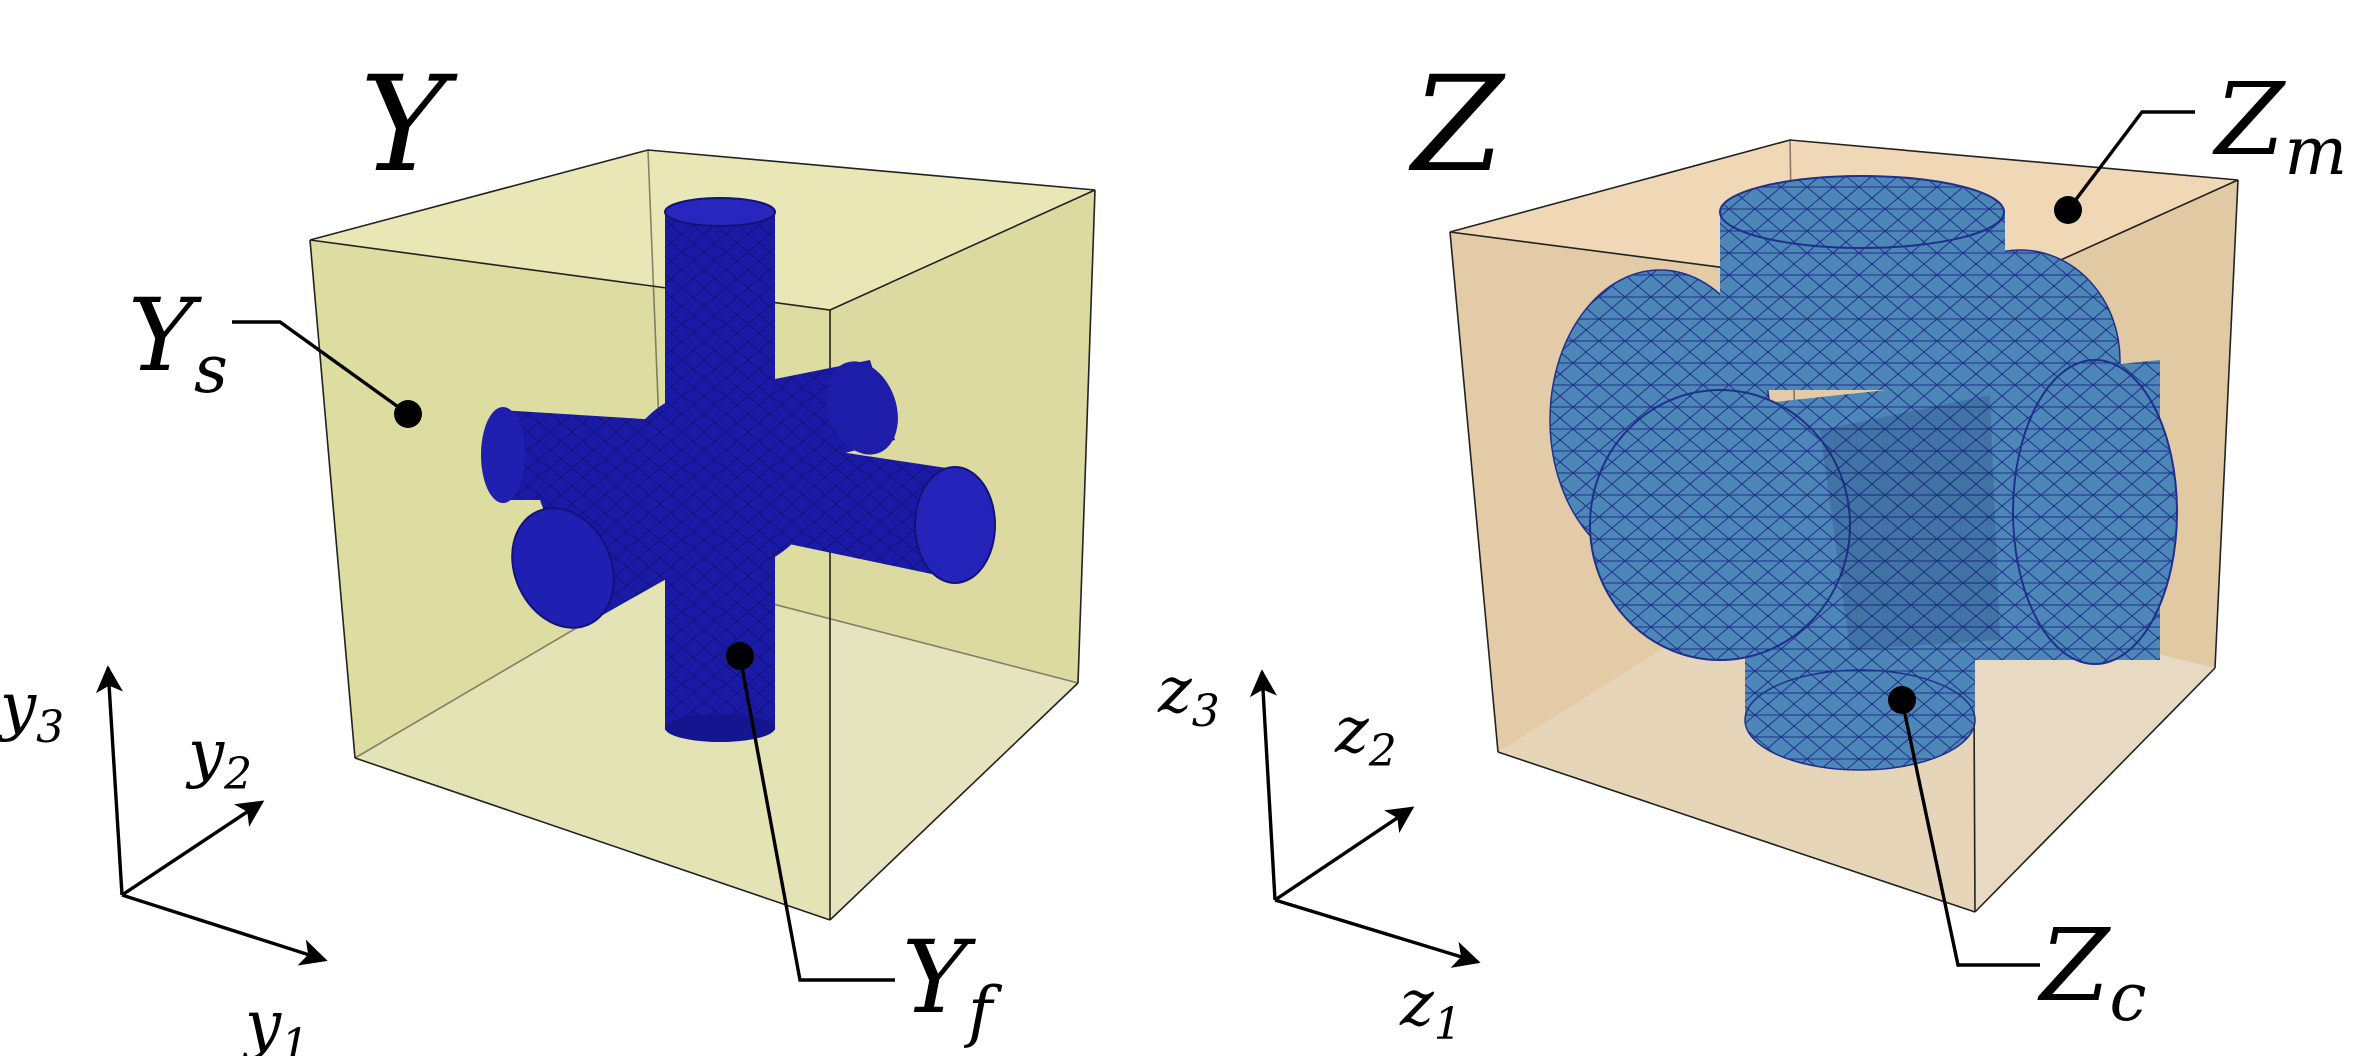  Describe the element at coordinates (1319, 852) in the screenshot. I see `axes-z: z1 z2 z3` at that location.